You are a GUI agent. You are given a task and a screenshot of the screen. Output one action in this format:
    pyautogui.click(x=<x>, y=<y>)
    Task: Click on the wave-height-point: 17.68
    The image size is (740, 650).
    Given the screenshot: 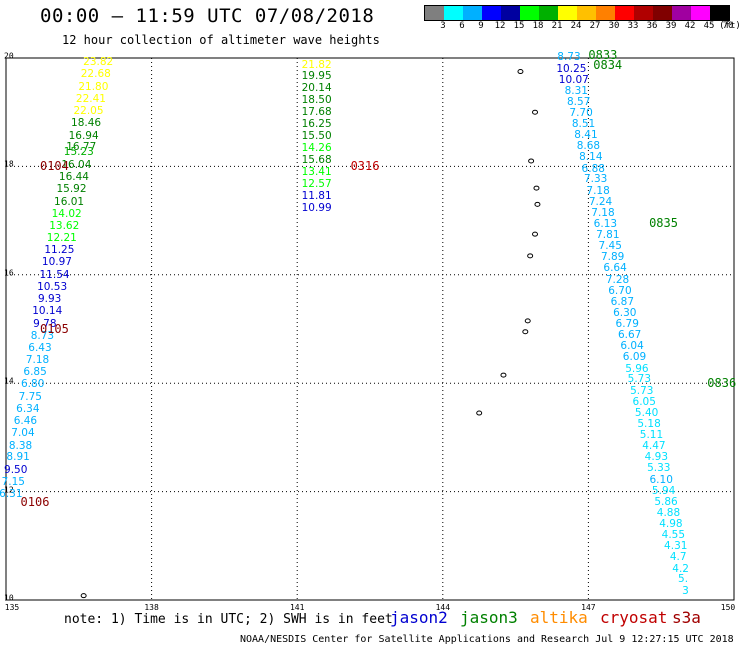 What is the action you would take?
    pyautogui.click(x=316, y=112)
    